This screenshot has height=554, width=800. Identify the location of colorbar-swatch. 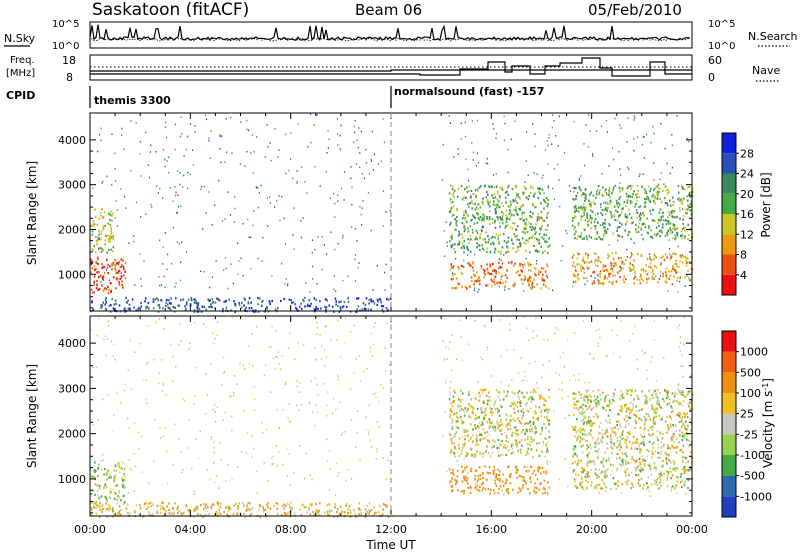
(729, 244).